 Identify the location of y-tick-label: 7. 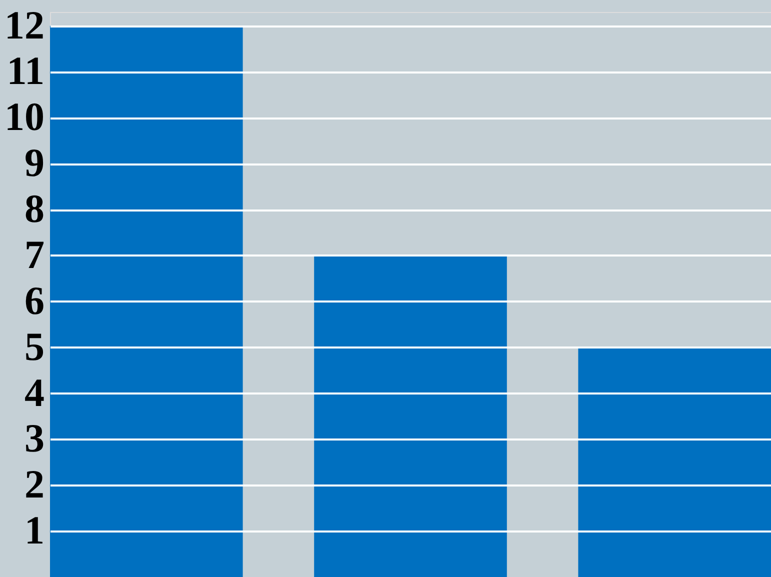
(34, 254).